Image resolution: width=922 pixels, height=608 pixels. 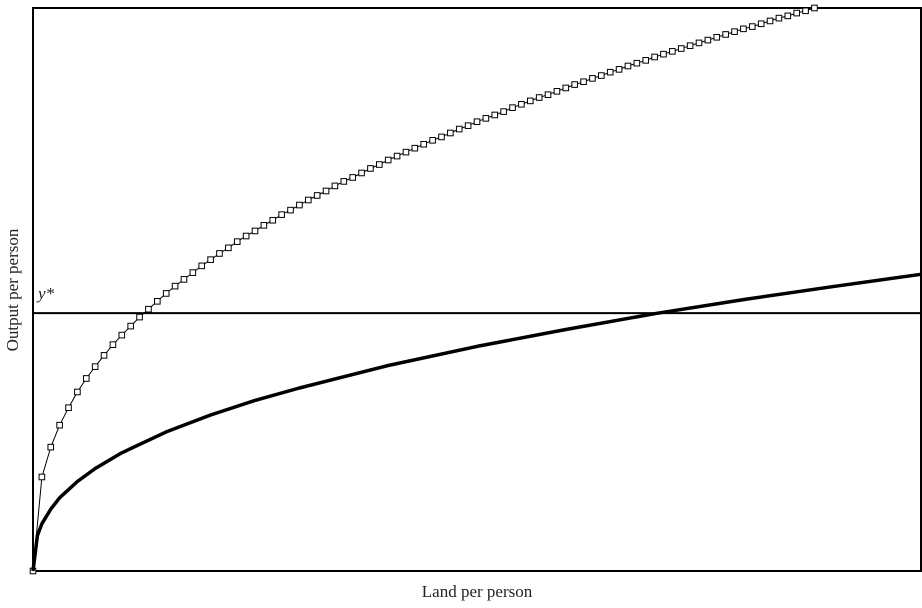 I want to click on x-axis-label: Land per person, so click(x=477, y=591).